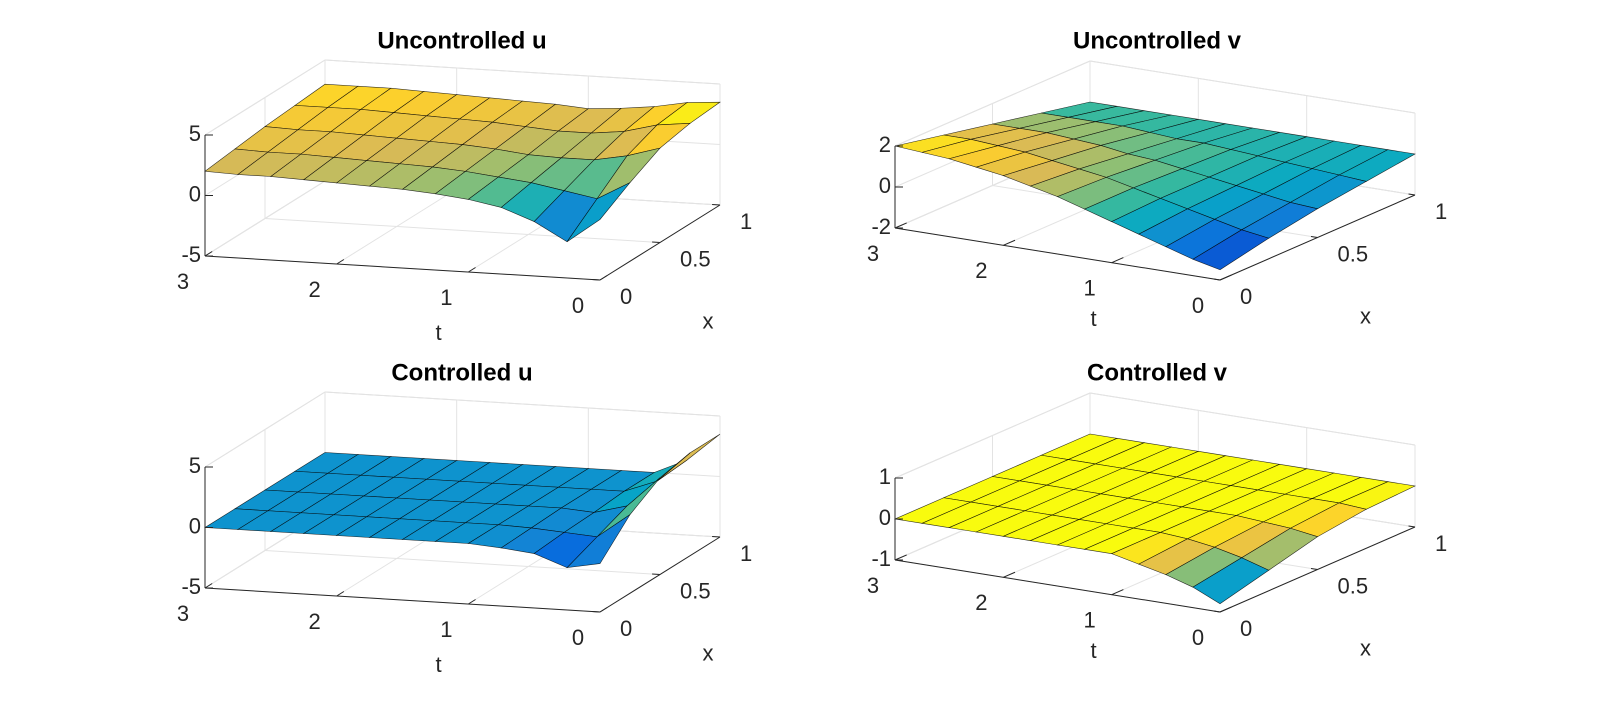  What do you see at coordinates (1157, 40) in the screenshot?
I see `chart-title: Uncontrolled v` at bounding box center [1157, 40].